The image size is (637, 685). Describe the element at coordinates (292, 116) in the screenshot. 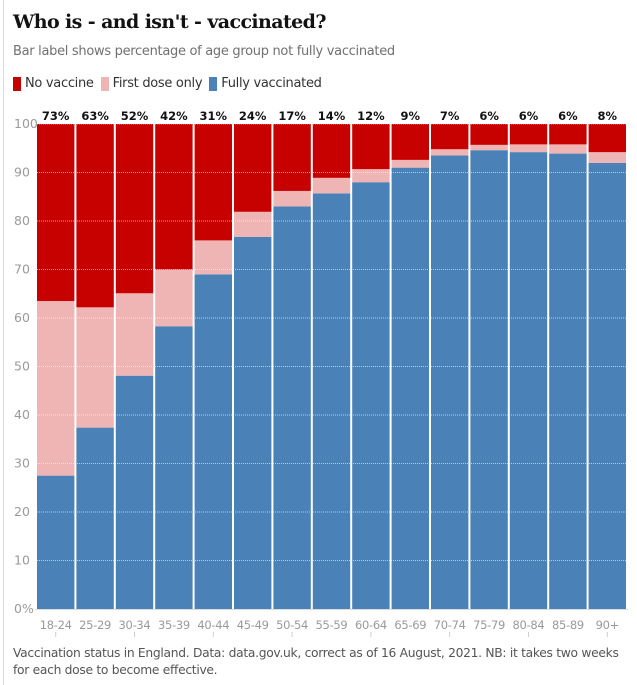

I see `bar-data-label: 17%` at that location.